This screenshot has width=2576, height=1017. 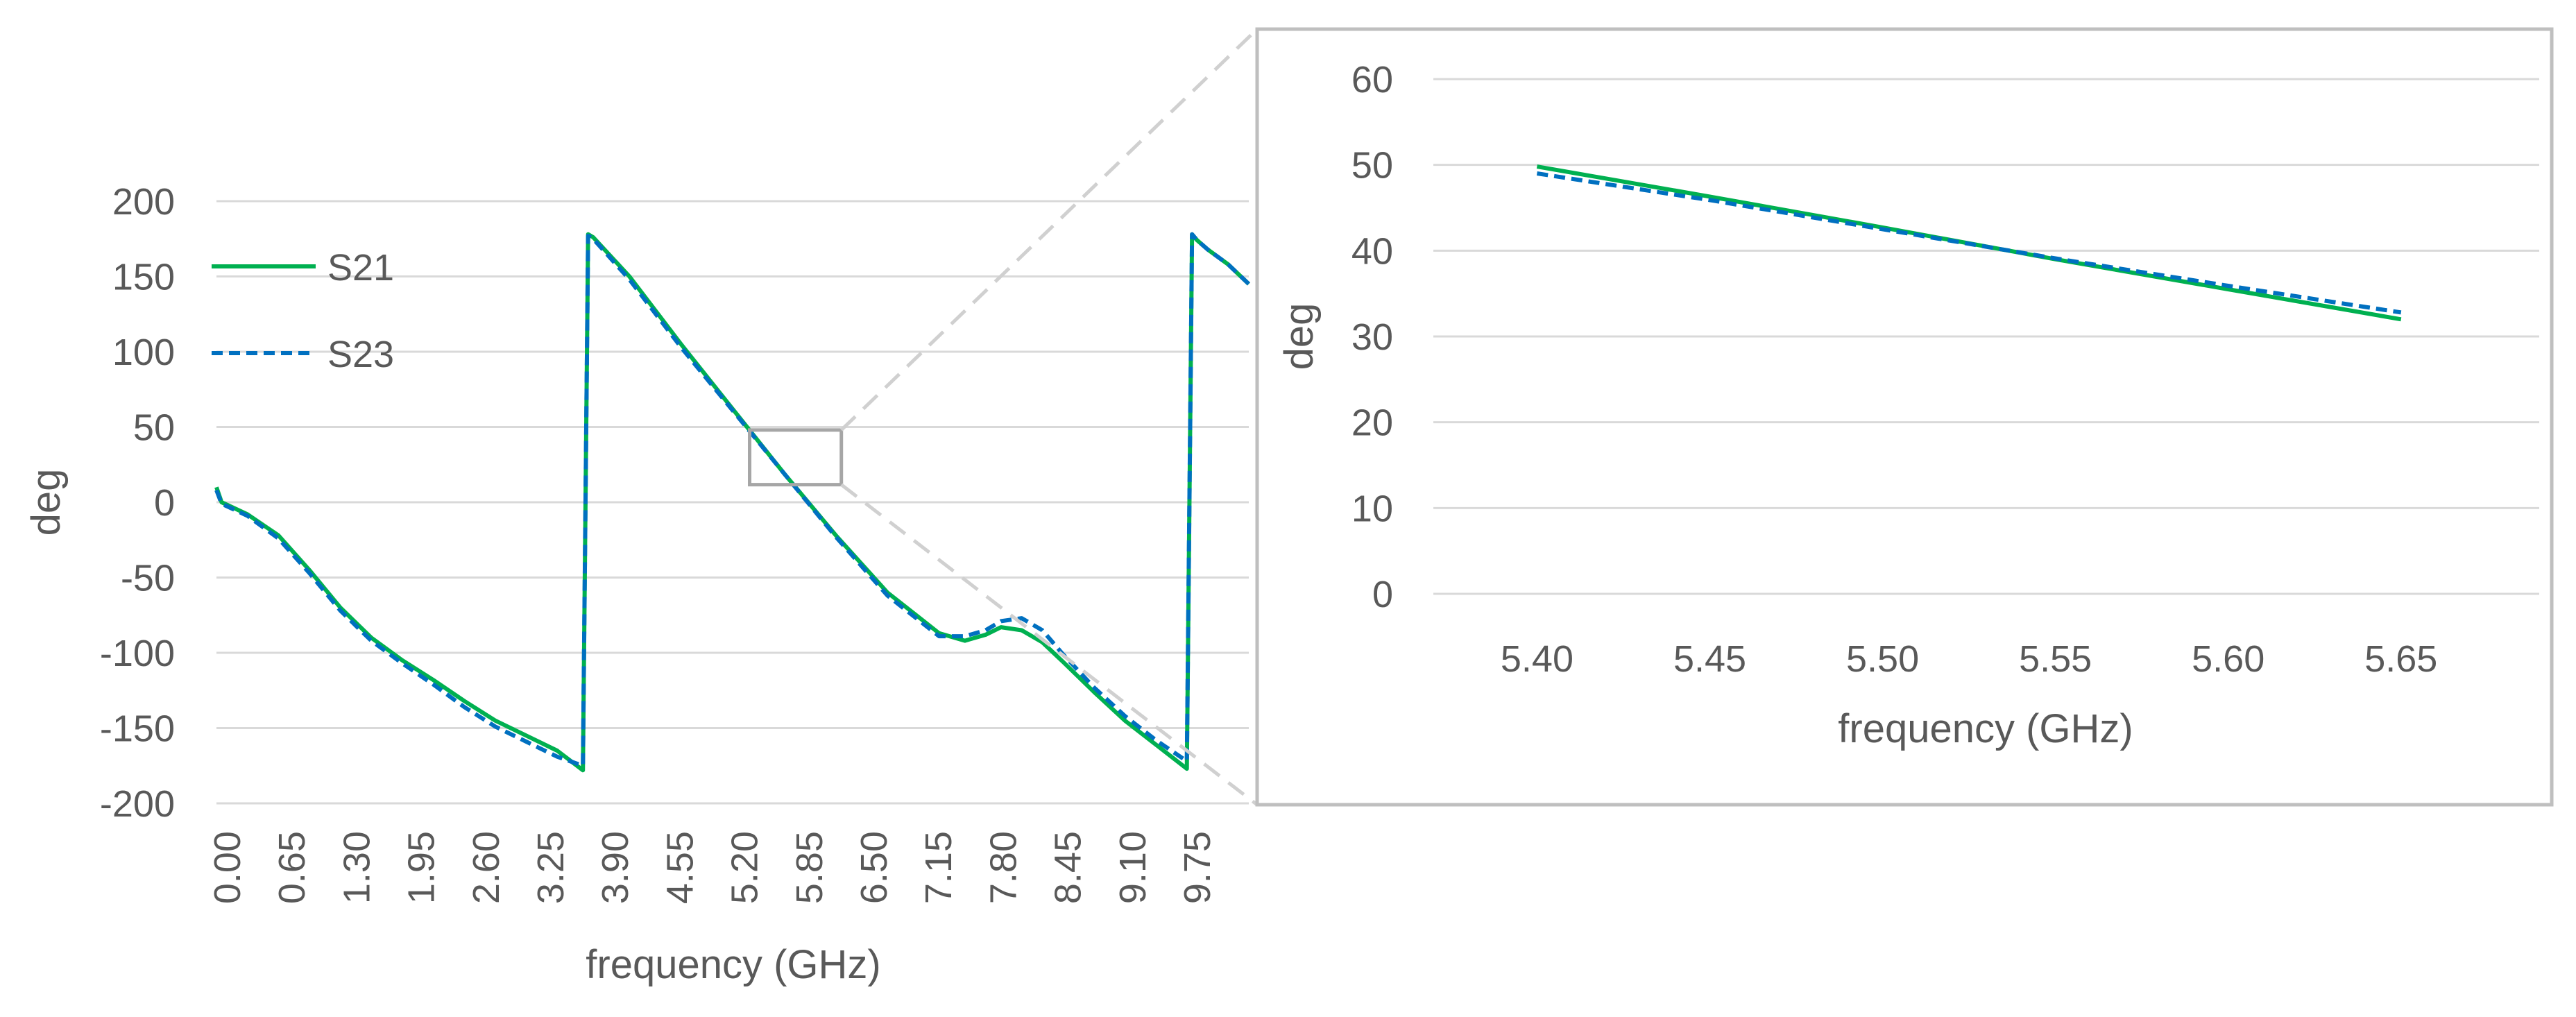 I want to click on inset-series-group, so click(x=1969, y=243).